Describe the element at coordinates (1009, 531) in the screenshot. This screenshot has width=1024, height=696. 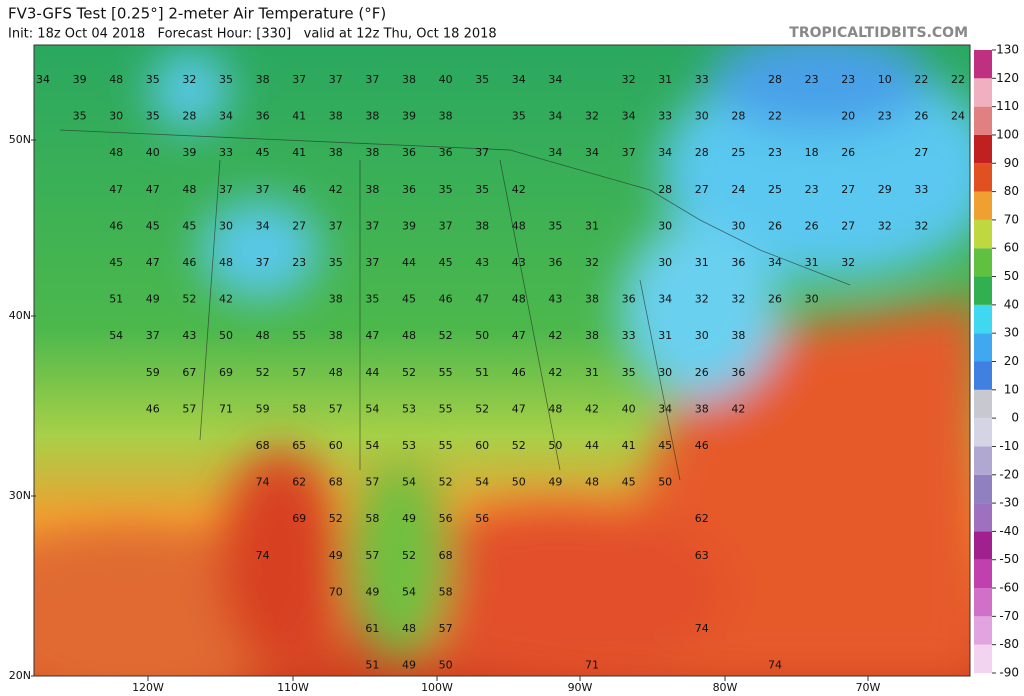
I see `colorbar-label: -40` at that location.